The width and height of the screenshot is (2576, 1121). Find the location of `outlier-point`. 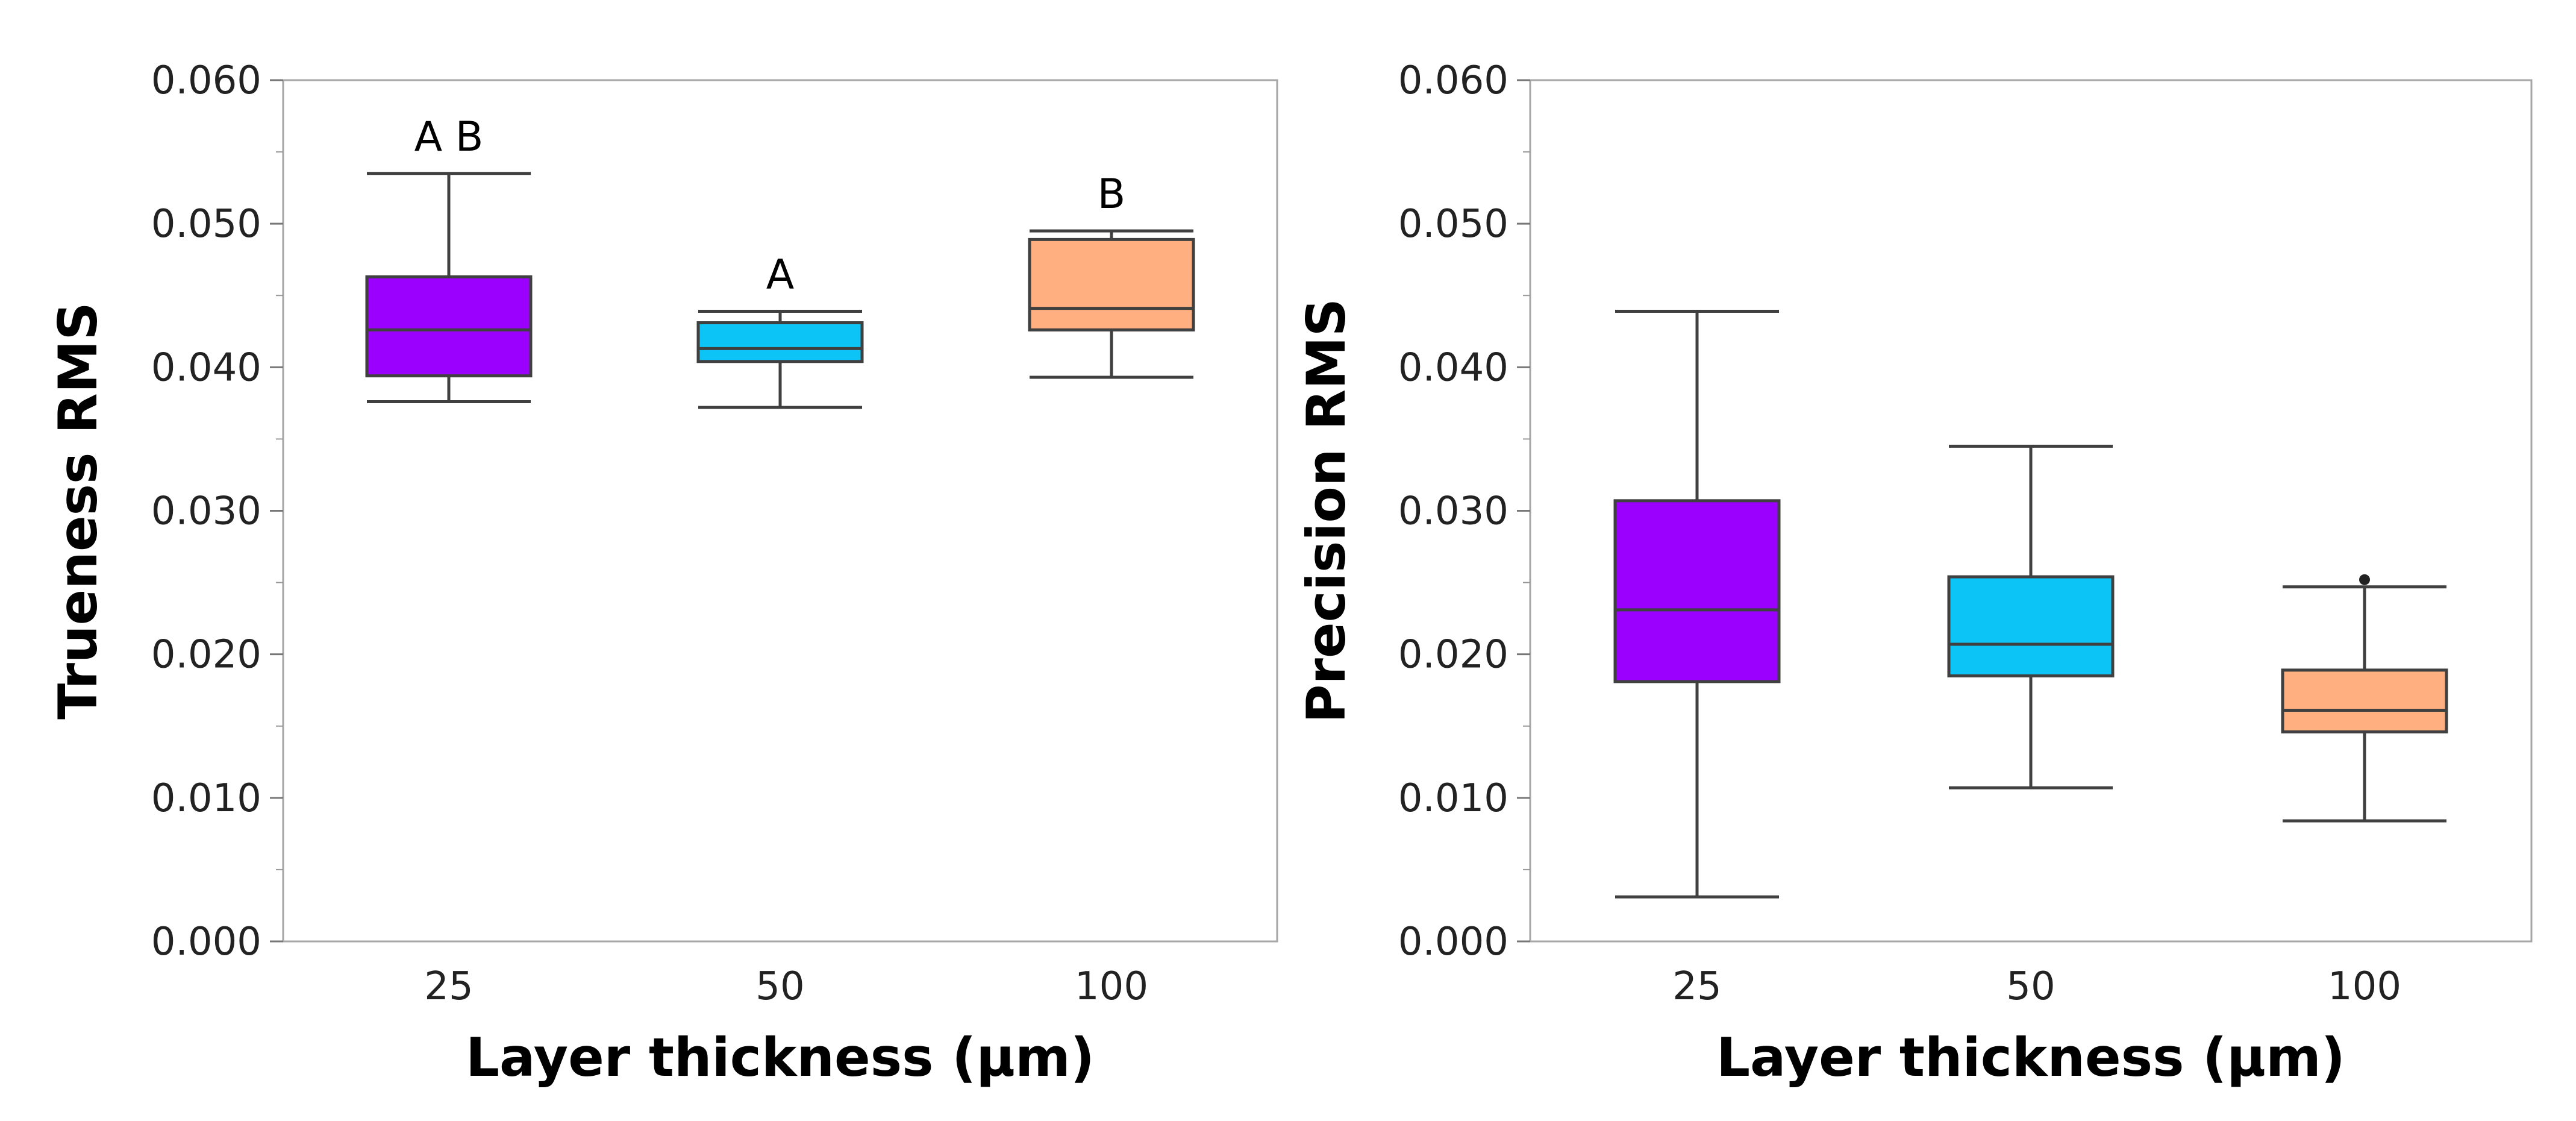

outlier-point is located at coordinates (2365, 579).